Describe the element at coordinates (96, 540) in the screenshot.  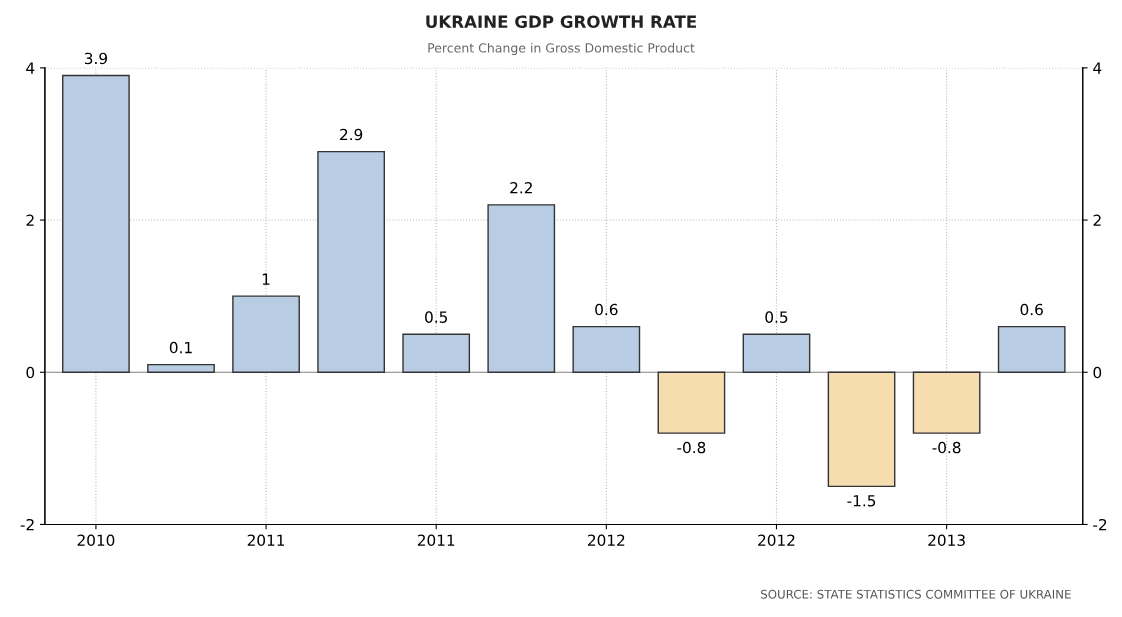
I see `x-tick-label: 2010` at that location.